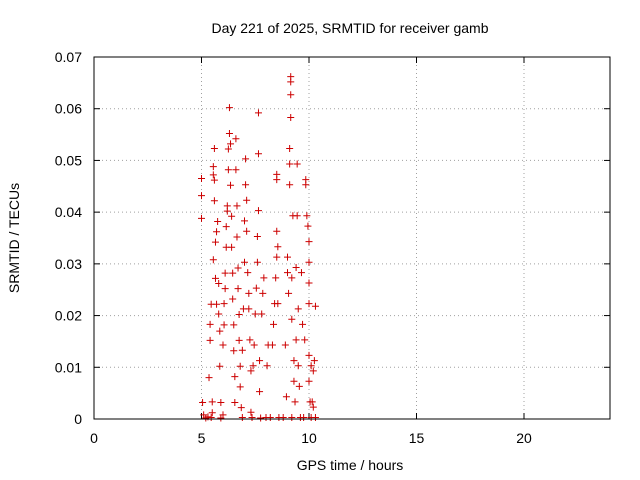  I want to click on data-points, so click(258, 247).